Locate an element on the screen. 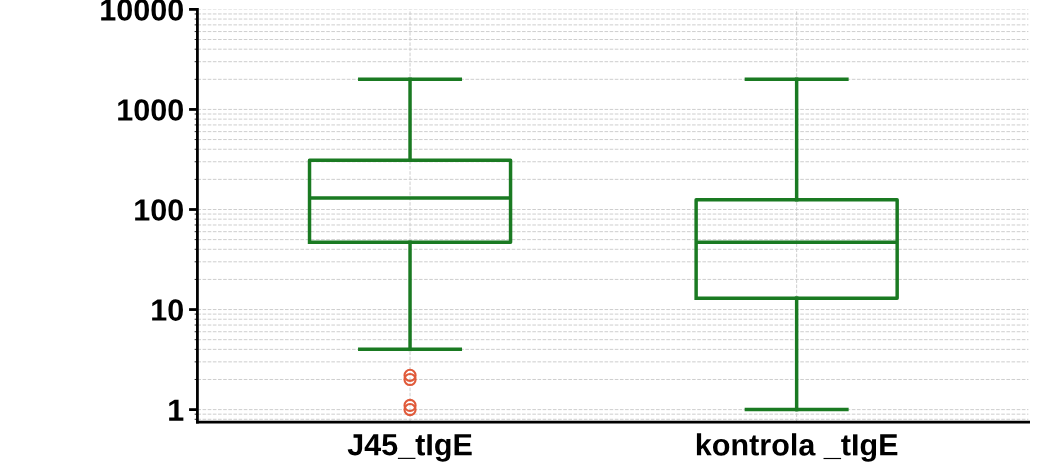  y-tick-label: 1 is located at coordinates (176, 410).